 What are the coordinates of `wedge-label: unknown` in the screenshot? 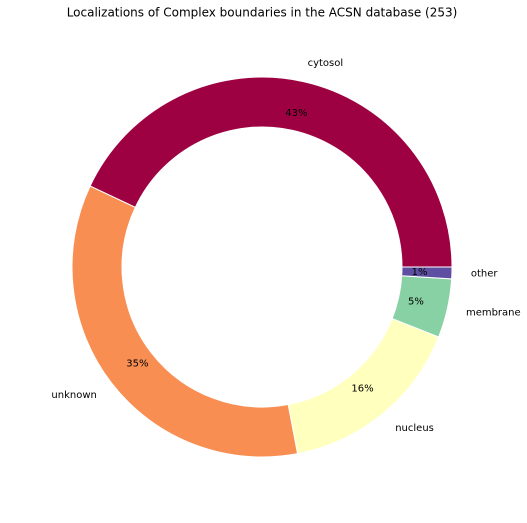 It's located at (73, 395).